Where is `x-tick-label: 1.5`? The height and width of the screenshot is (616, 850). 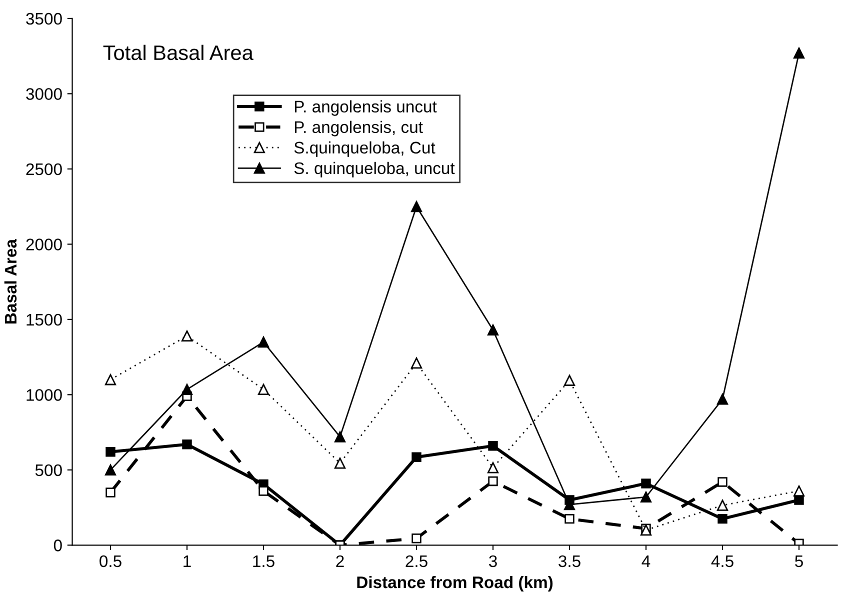
x-tick-label: 1.5 is located at coordinates (263, 561).